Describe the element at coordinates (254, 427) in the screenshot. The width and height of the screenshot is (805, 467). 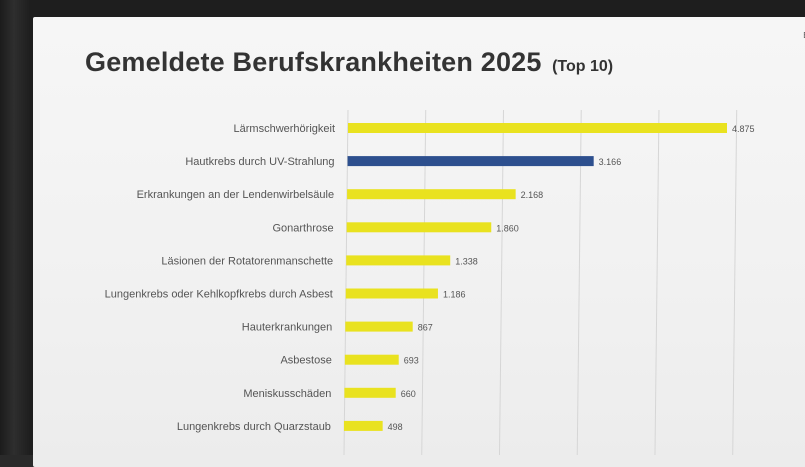
I see `category-label: Lungenkrebs durch Quarzstaub` at that location.